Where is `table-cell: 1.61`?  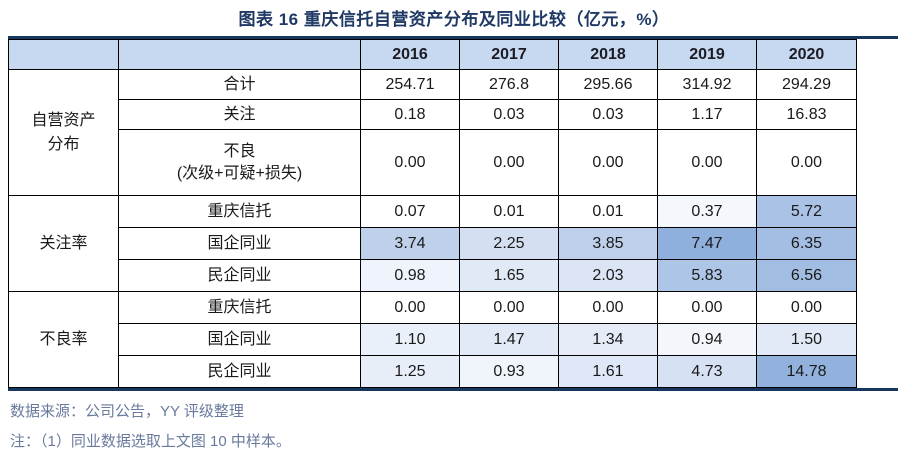
table-cell: 1.61 is located at coordinates (608, 371).